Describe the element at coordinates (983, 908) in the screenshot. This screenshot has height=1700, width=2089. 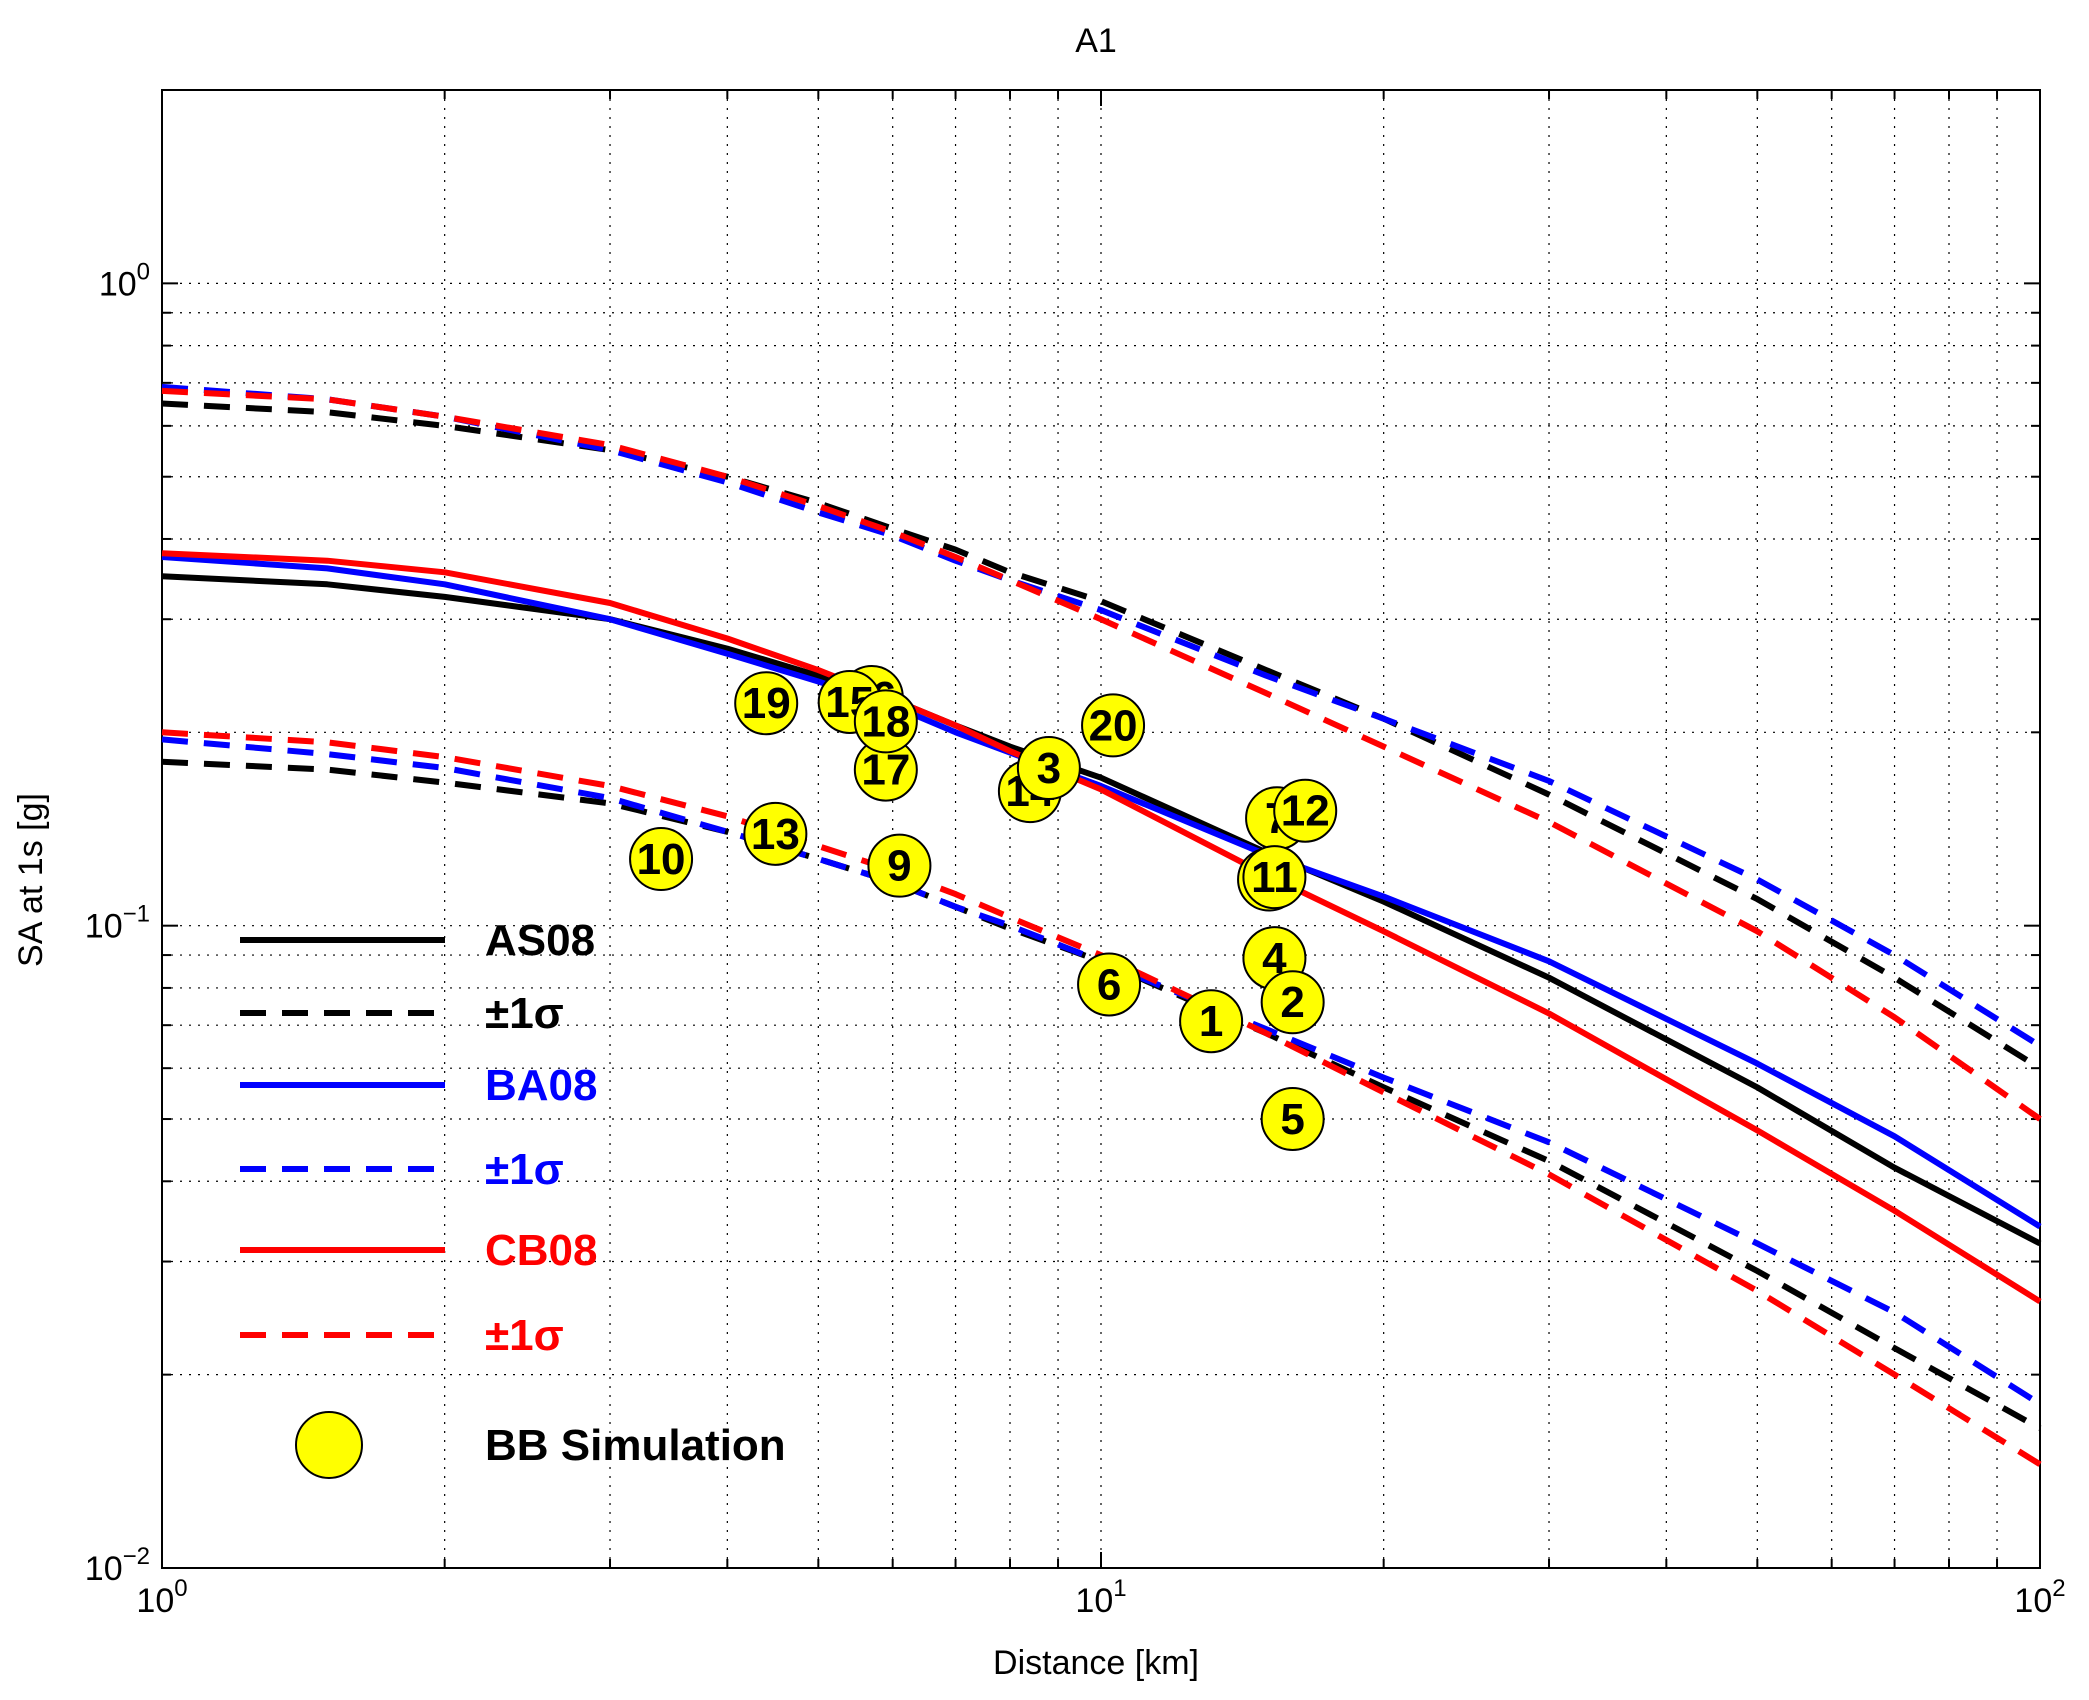
I see `bb-simulation-points: 1910139171432016151861425712811` at that location.